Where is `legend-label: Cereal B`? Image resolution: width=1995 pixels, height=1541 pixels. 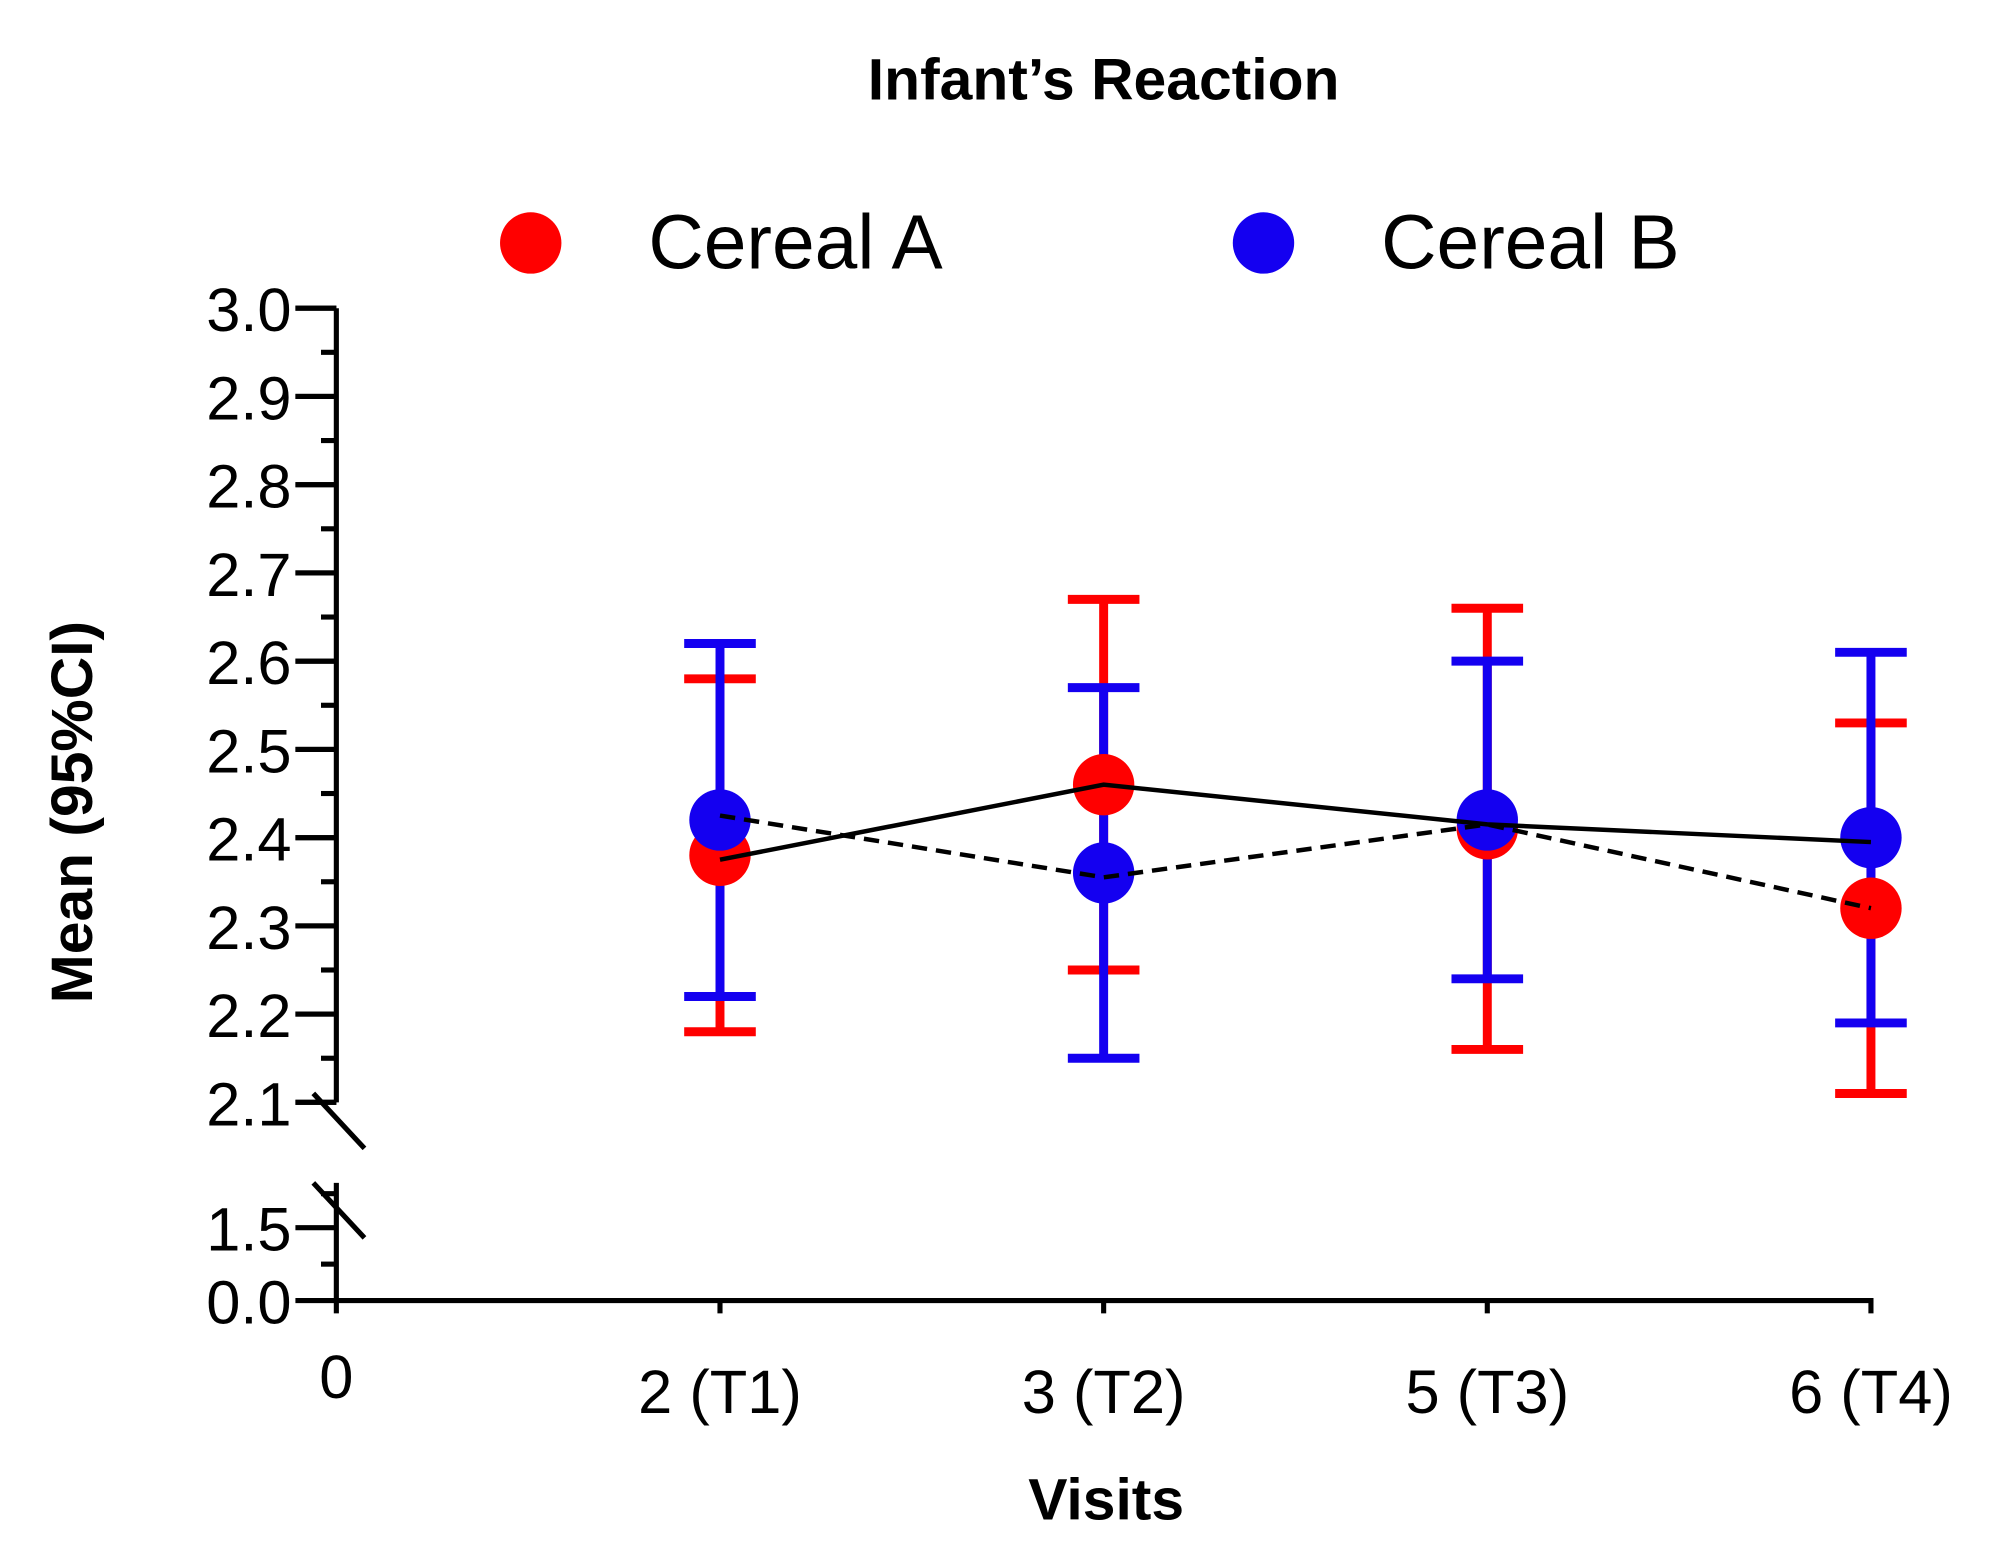 legend-label: Cereal B is located at coordinates (1530, 243).